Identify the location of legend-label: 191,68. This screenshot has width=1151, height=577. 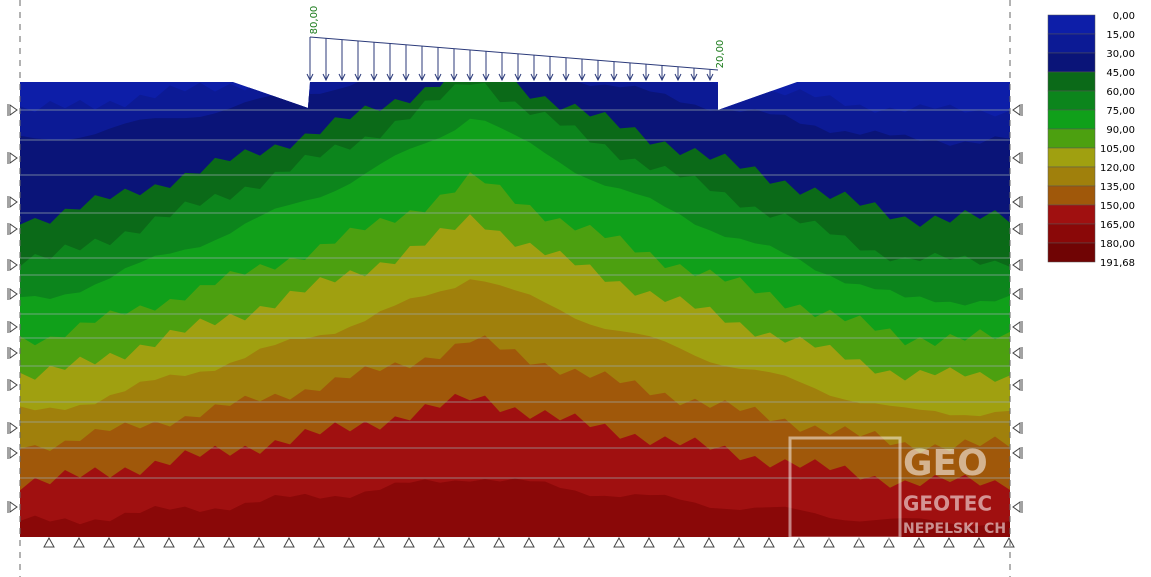
(1117, 263).